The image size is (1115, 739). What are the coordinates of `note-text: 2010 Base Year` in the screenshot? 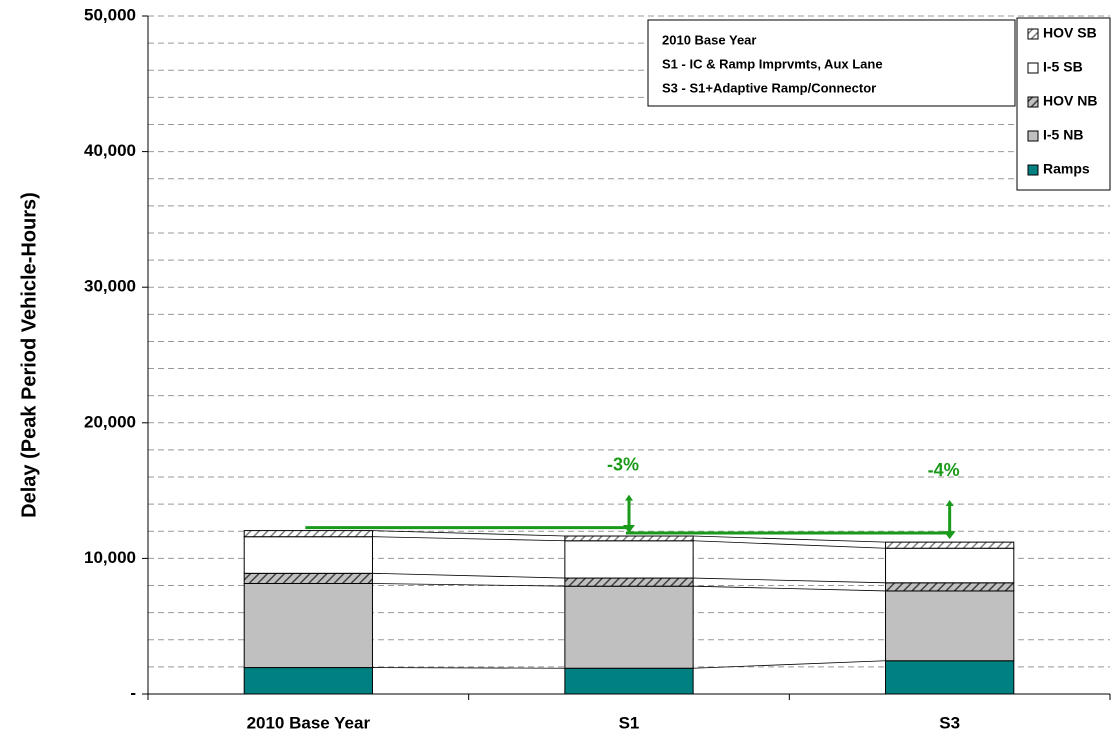 It's located at (709, 39).